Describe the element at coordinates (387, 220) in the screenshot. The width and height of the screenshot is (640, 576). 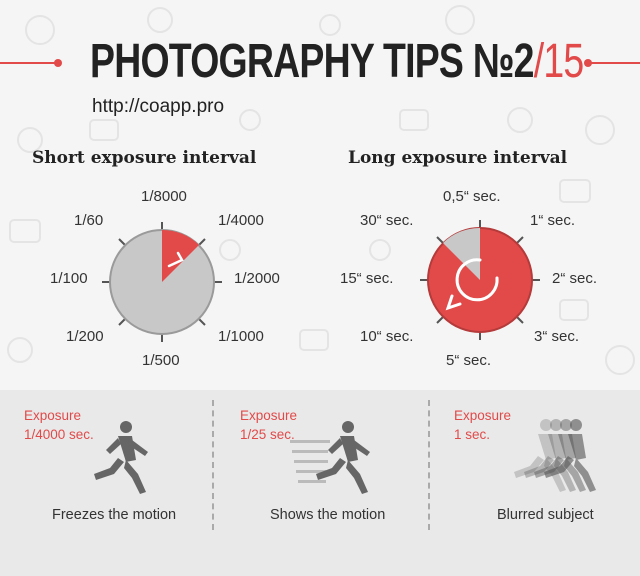
I see `long-label-30-sec: 30“ sec.` at that location.